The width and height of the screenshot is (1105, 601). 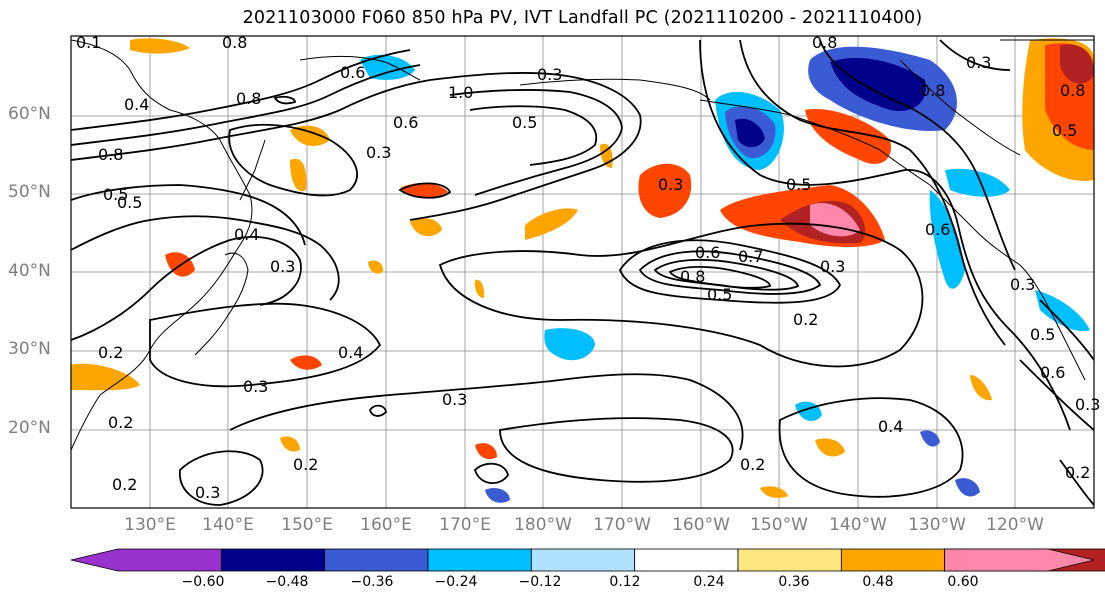 What do you see at coordinates (486, 451) in the screenshot?
I see `positive-anomaly-s2` at bounding box center [486, 451].